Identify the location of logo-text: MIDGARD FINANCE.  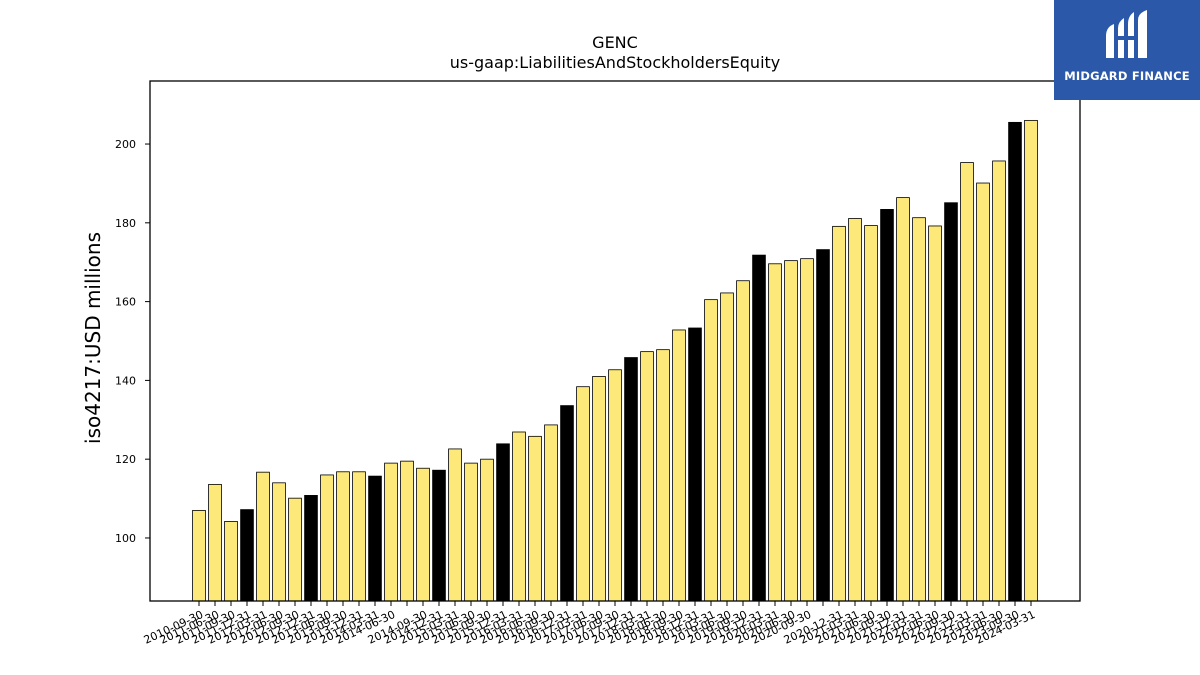
(1127, 76).